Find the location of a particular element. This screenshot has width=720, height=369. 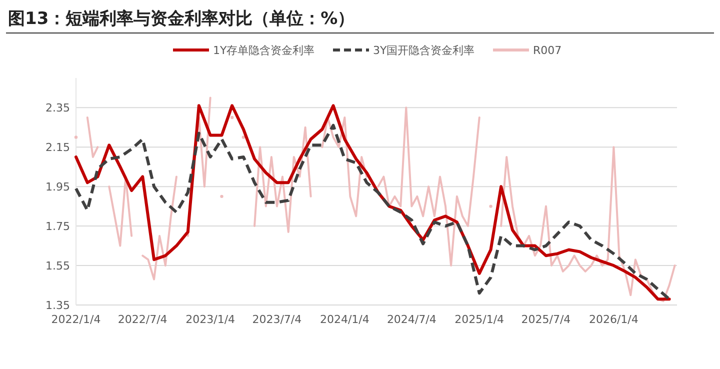

x-tick-label: 2022/7/4 is located at coordinates (143, 319).